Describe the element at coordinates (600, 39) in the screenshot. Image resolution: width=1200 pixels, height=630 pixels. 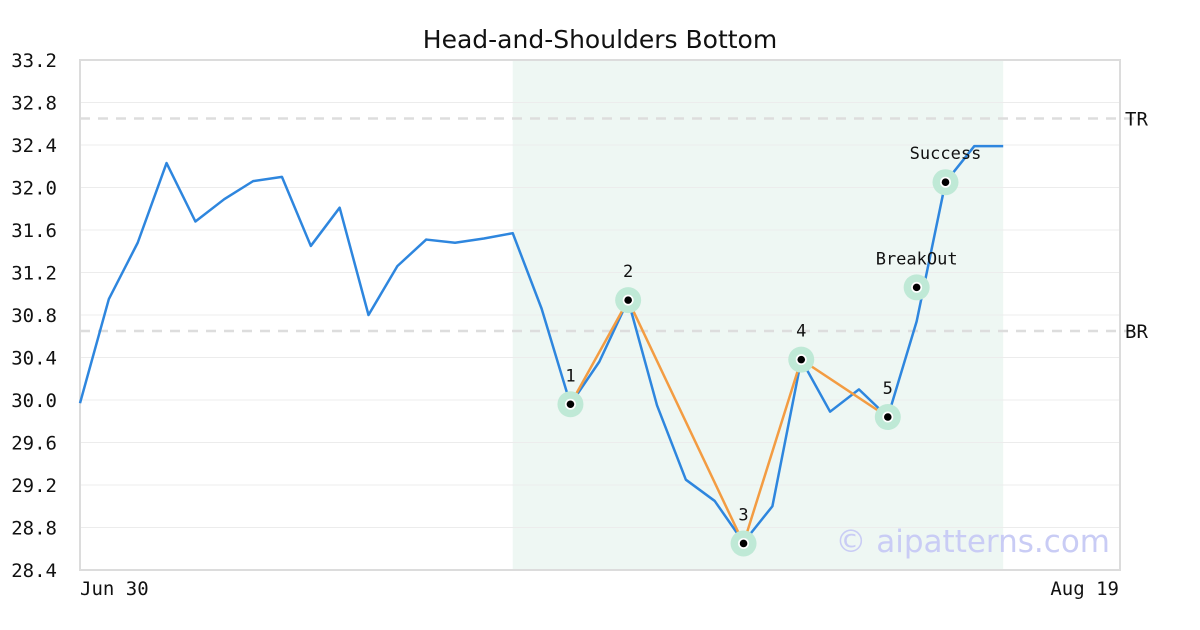
I see `chart-title: Head-and-Shoulders Bottom` at that location.